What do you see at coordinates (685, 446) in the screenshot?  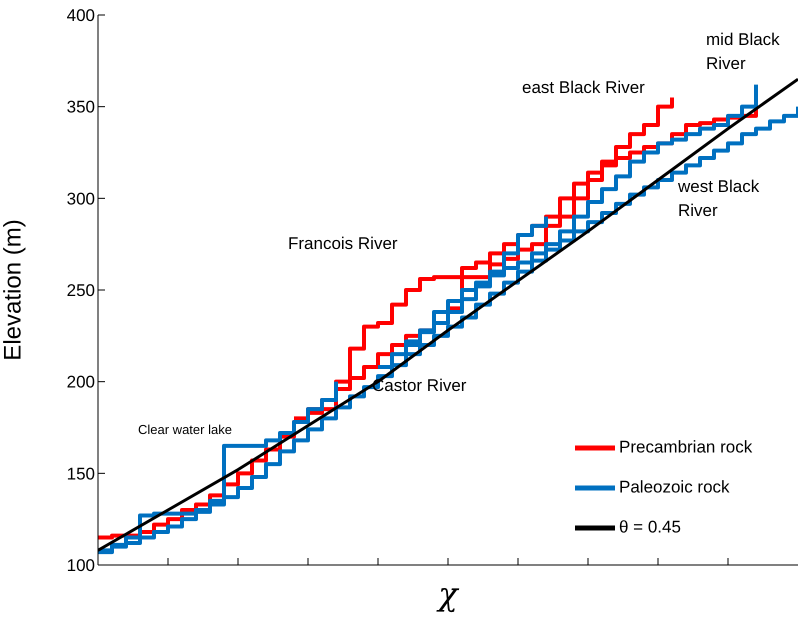 I see `legend-label: Precambrian rock` at bounding box center [685, 446].